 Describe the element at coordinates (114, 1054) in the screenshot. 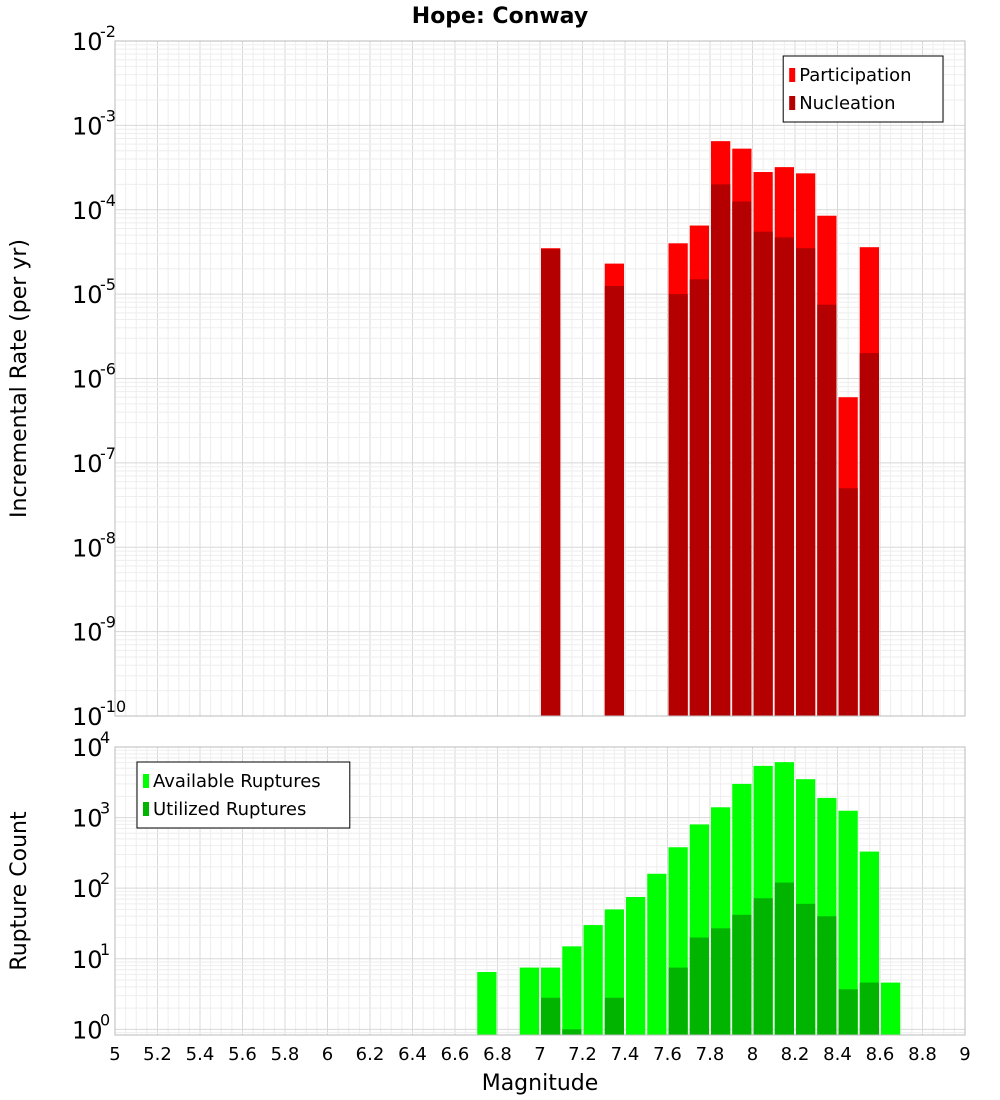

I see `x-tick-label: 5` at that location.